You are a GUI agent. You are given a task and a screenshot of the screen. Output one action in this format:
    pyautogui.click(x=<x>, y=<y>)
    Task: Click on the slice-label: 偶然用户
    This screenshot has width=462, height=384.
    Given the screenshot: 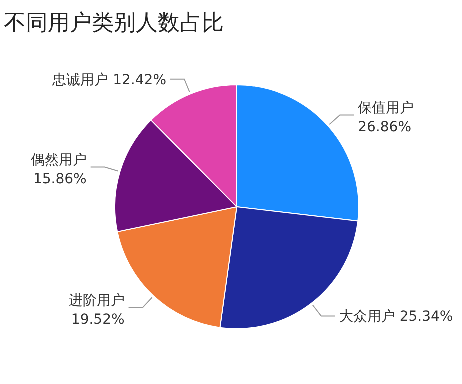 What is the action you would take?
    pyautogui.click(x=58, y=160)
    